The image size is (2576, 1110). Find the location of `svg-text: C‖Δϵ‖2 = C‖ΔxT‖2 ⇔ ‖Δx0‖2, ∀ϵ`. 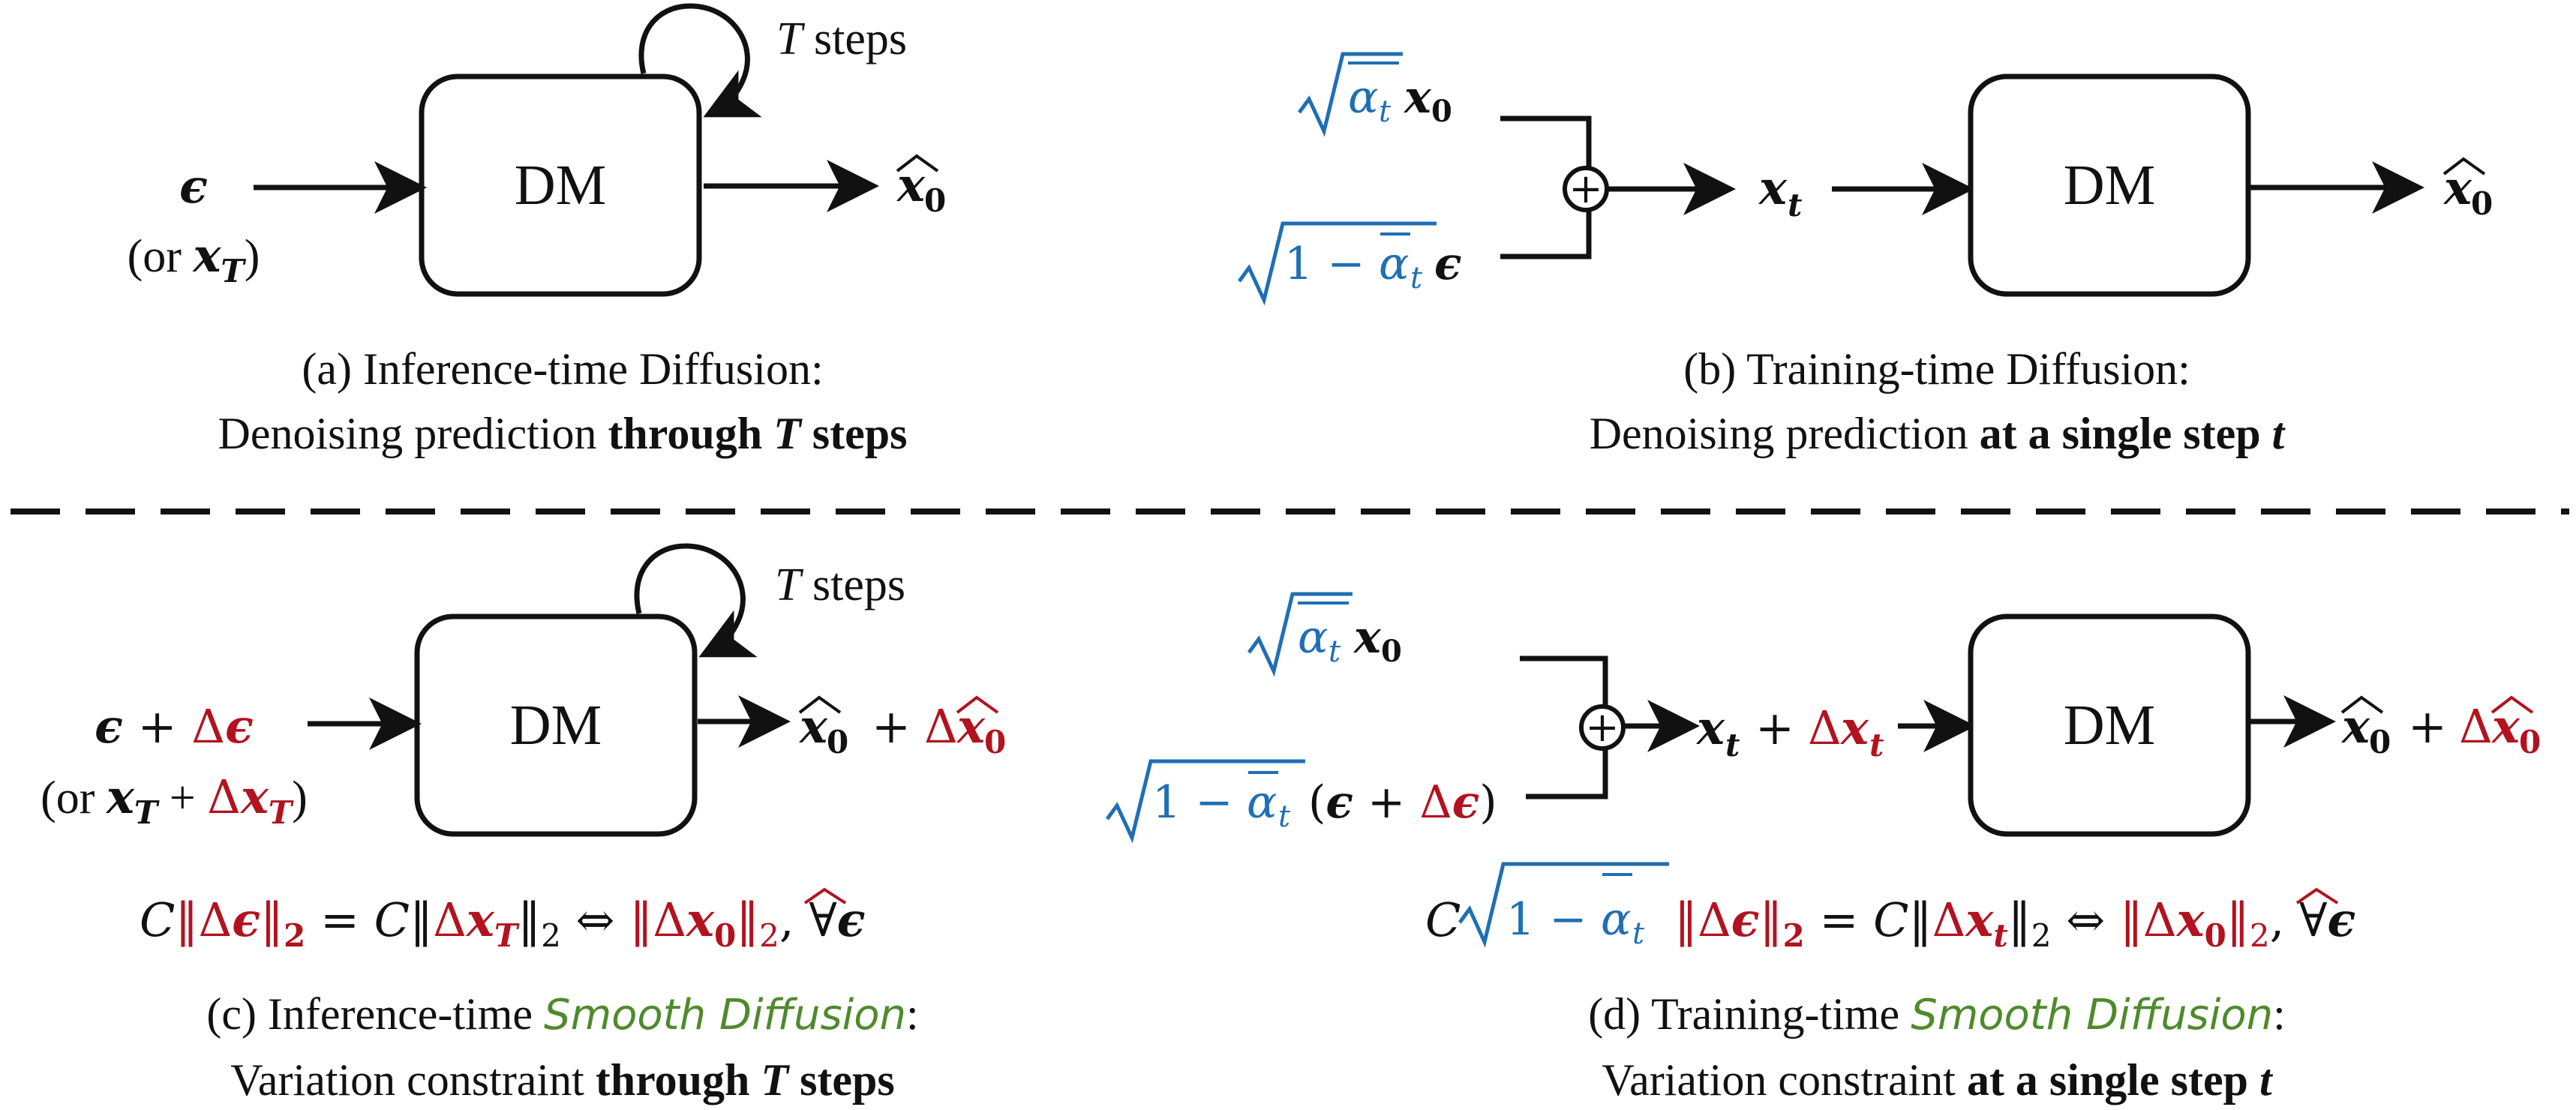

svg-text: C‖Δϵ‖2 = C‖ΔxT‖2 ⇔ ‖Δx0‖2, ∀ϵ is located at coordinates (503, 923).